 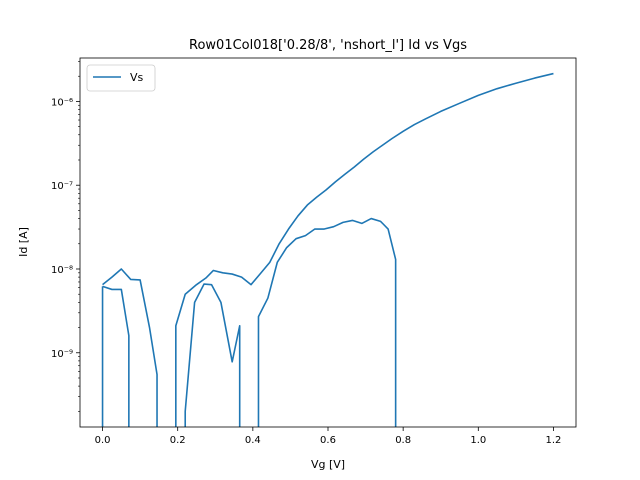 What do you see at coordinates (103, 440) in the screenshot?
I see `x-tick-label: 0.0` at bounding box center [103, 440].